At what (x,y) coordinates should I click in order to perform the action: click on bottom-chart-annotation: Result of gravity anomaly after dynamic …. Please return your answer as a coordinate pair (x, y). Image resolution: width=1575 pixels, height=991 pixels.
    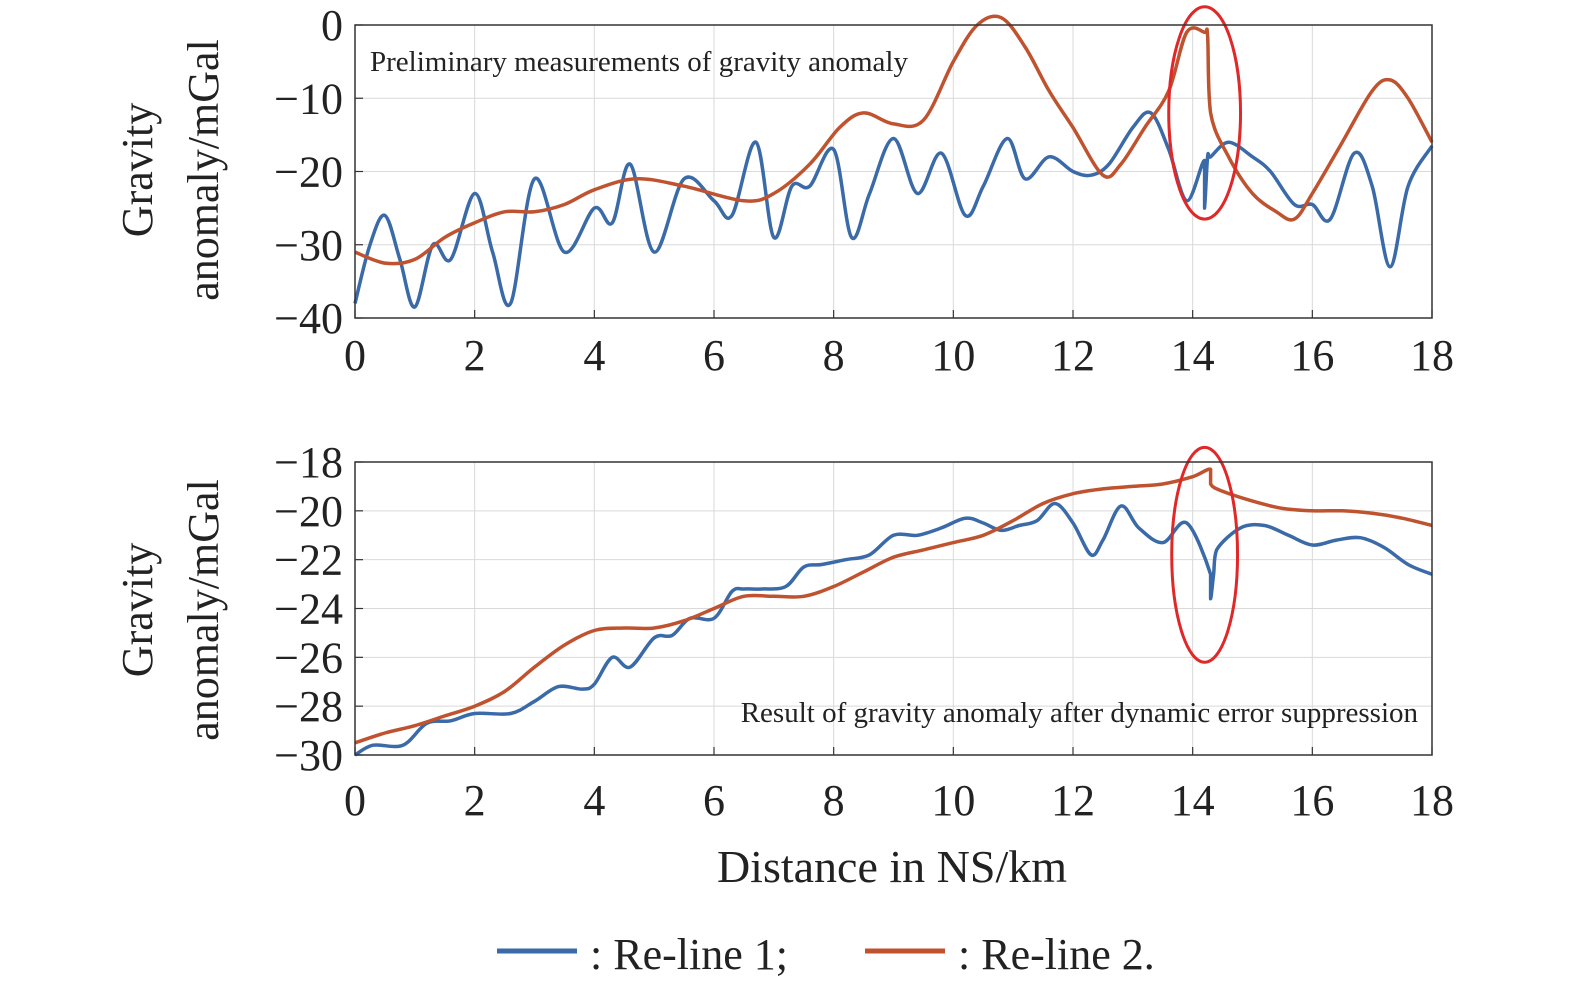
    Looking at the image, I should click on (1080, 713).